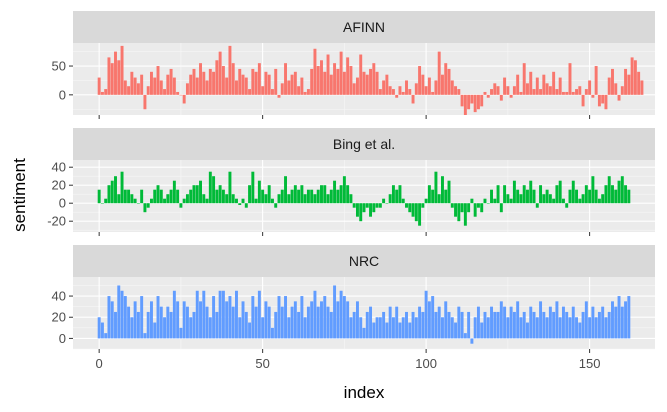 This screenshot has height=412, width=667. I want to click on x-axis: 0 50 100 150, so click(348, 363).